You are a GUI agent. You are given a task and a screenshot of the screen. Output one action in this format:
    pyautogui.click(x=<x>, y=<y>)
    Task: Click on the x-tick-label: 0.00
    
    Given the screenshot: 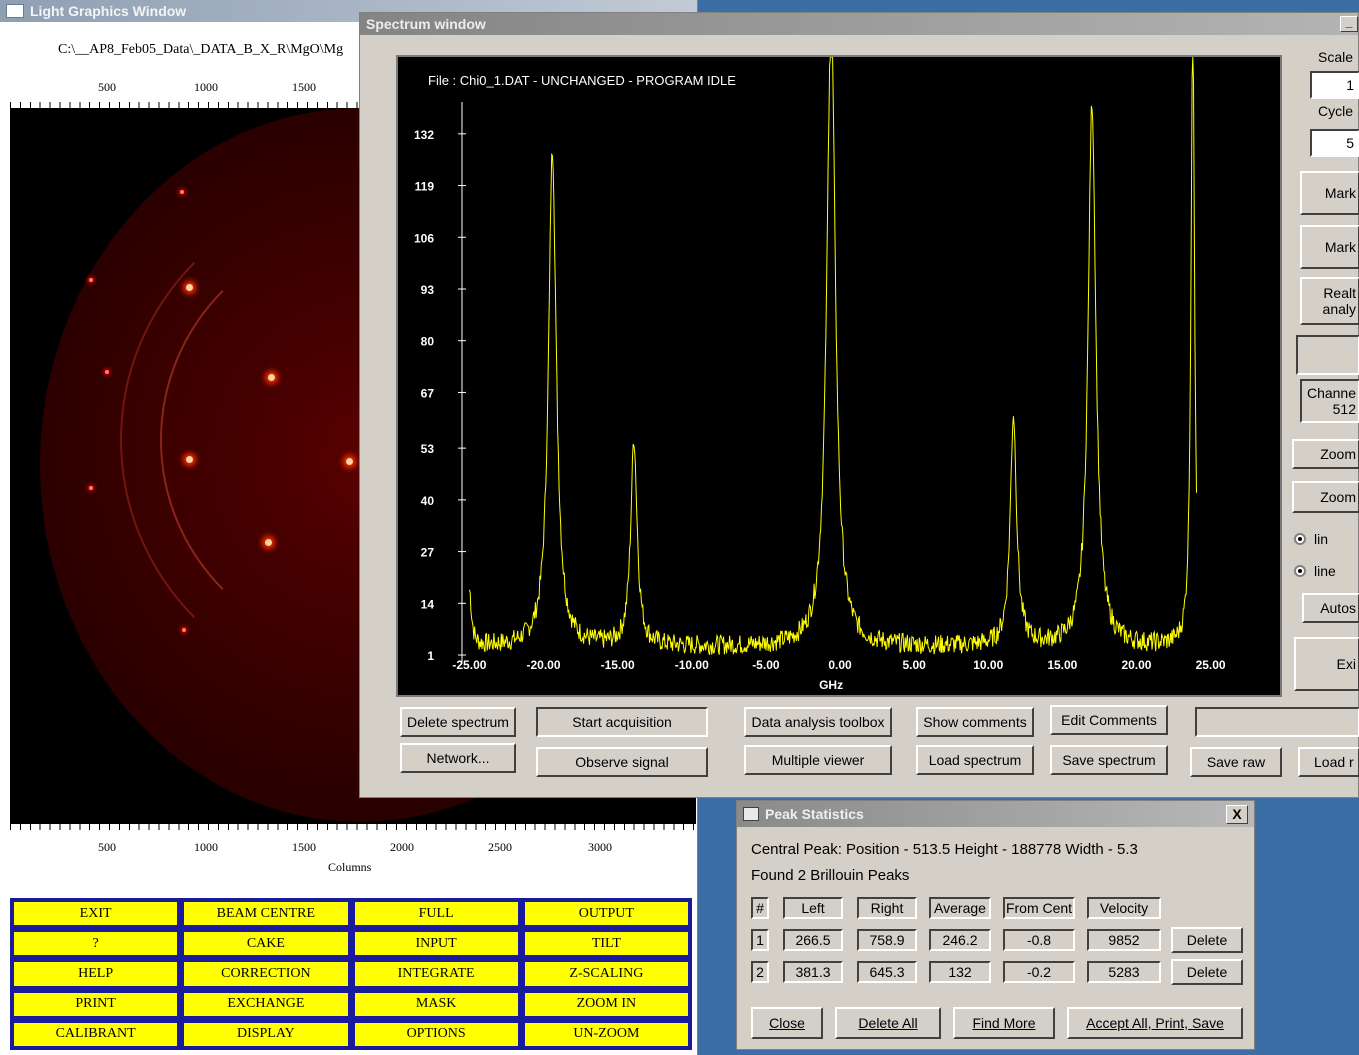 What is the action you would take?
    pyautogui.click(x=840, y=665)
    